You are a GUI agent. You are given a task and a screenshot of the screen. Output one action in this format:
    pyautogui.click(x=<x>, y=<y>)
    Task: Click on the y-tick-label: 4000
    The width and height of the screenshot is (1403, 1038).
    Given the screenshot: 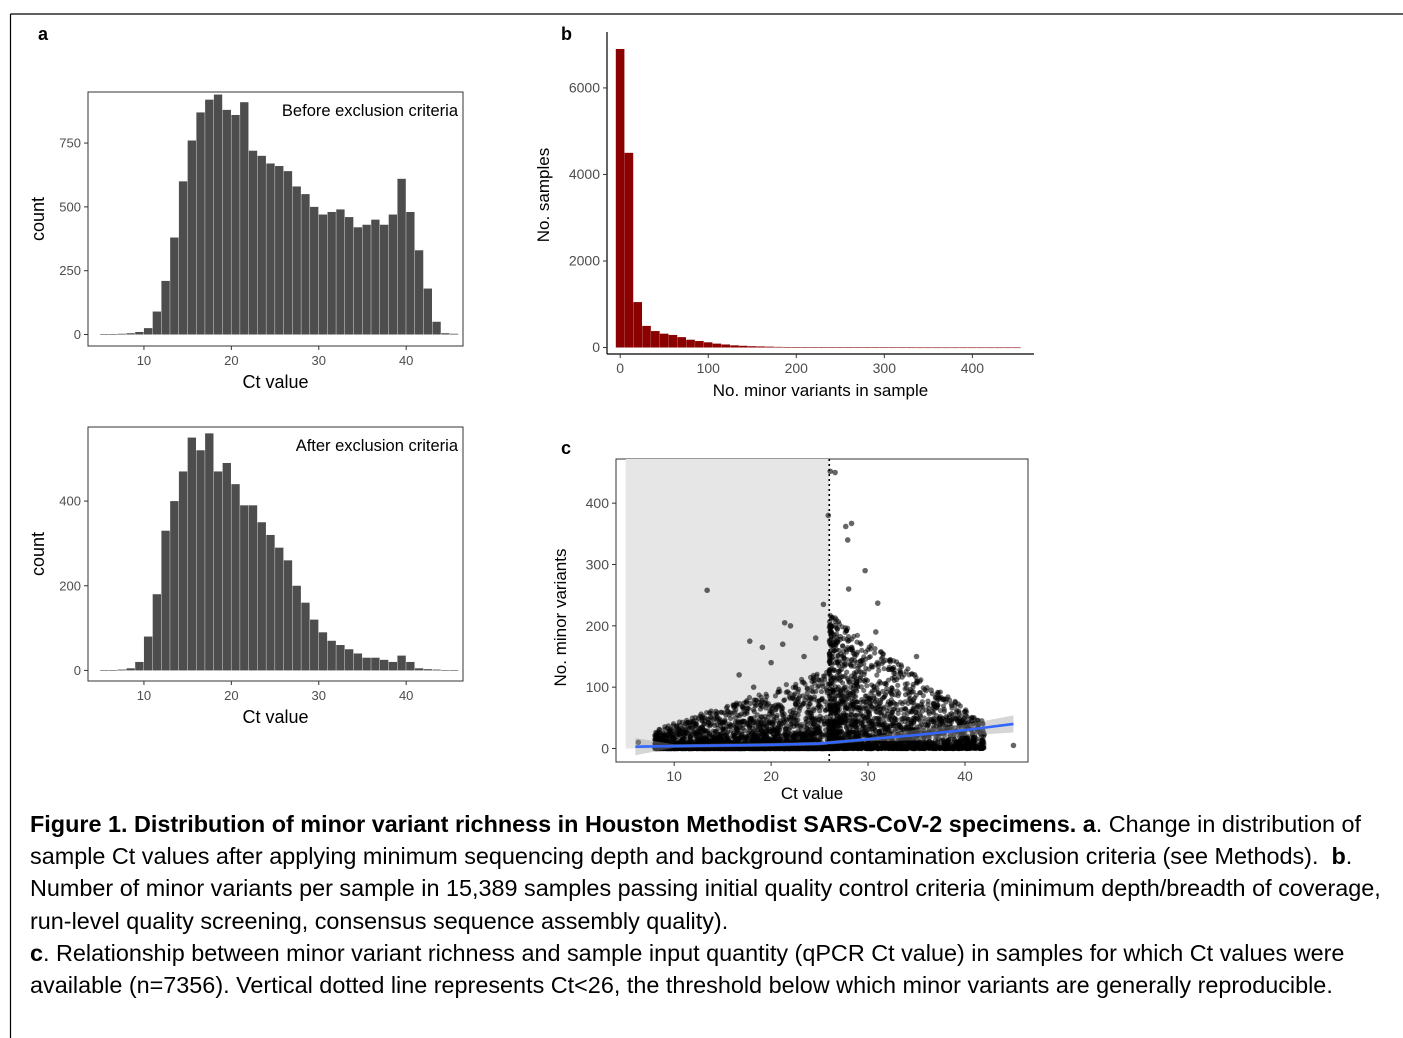 What is the action you would take?
    pyautogui.click(x=584, y=174)
    